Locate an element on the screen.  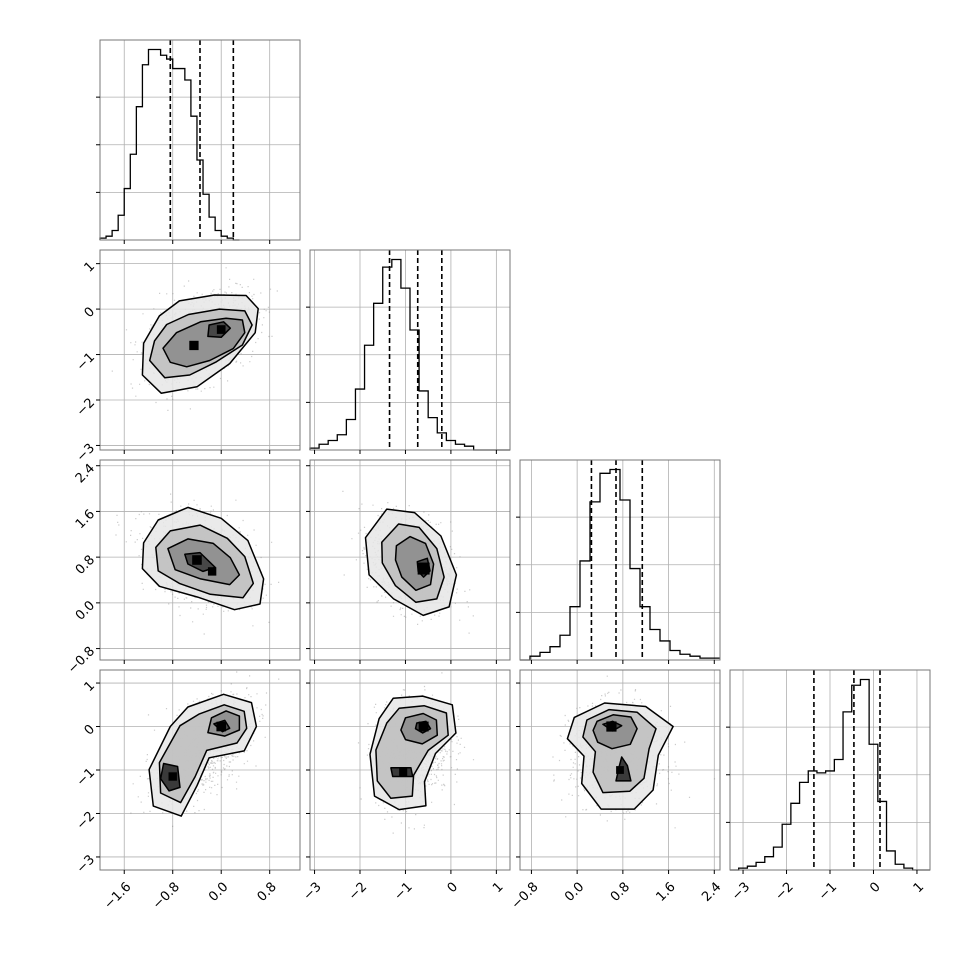
y-tick-label: −0.8 is located at coordinates (81, 660).